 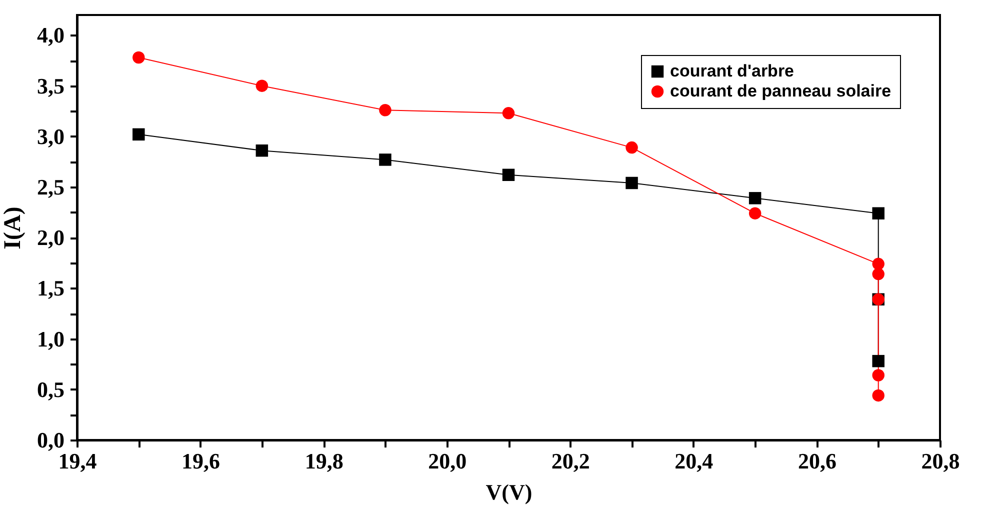 What do you see at coordinates (50, 187) in the screenshot?
I see `y-tick-label: 2,5` at bounding box center [50, 187].